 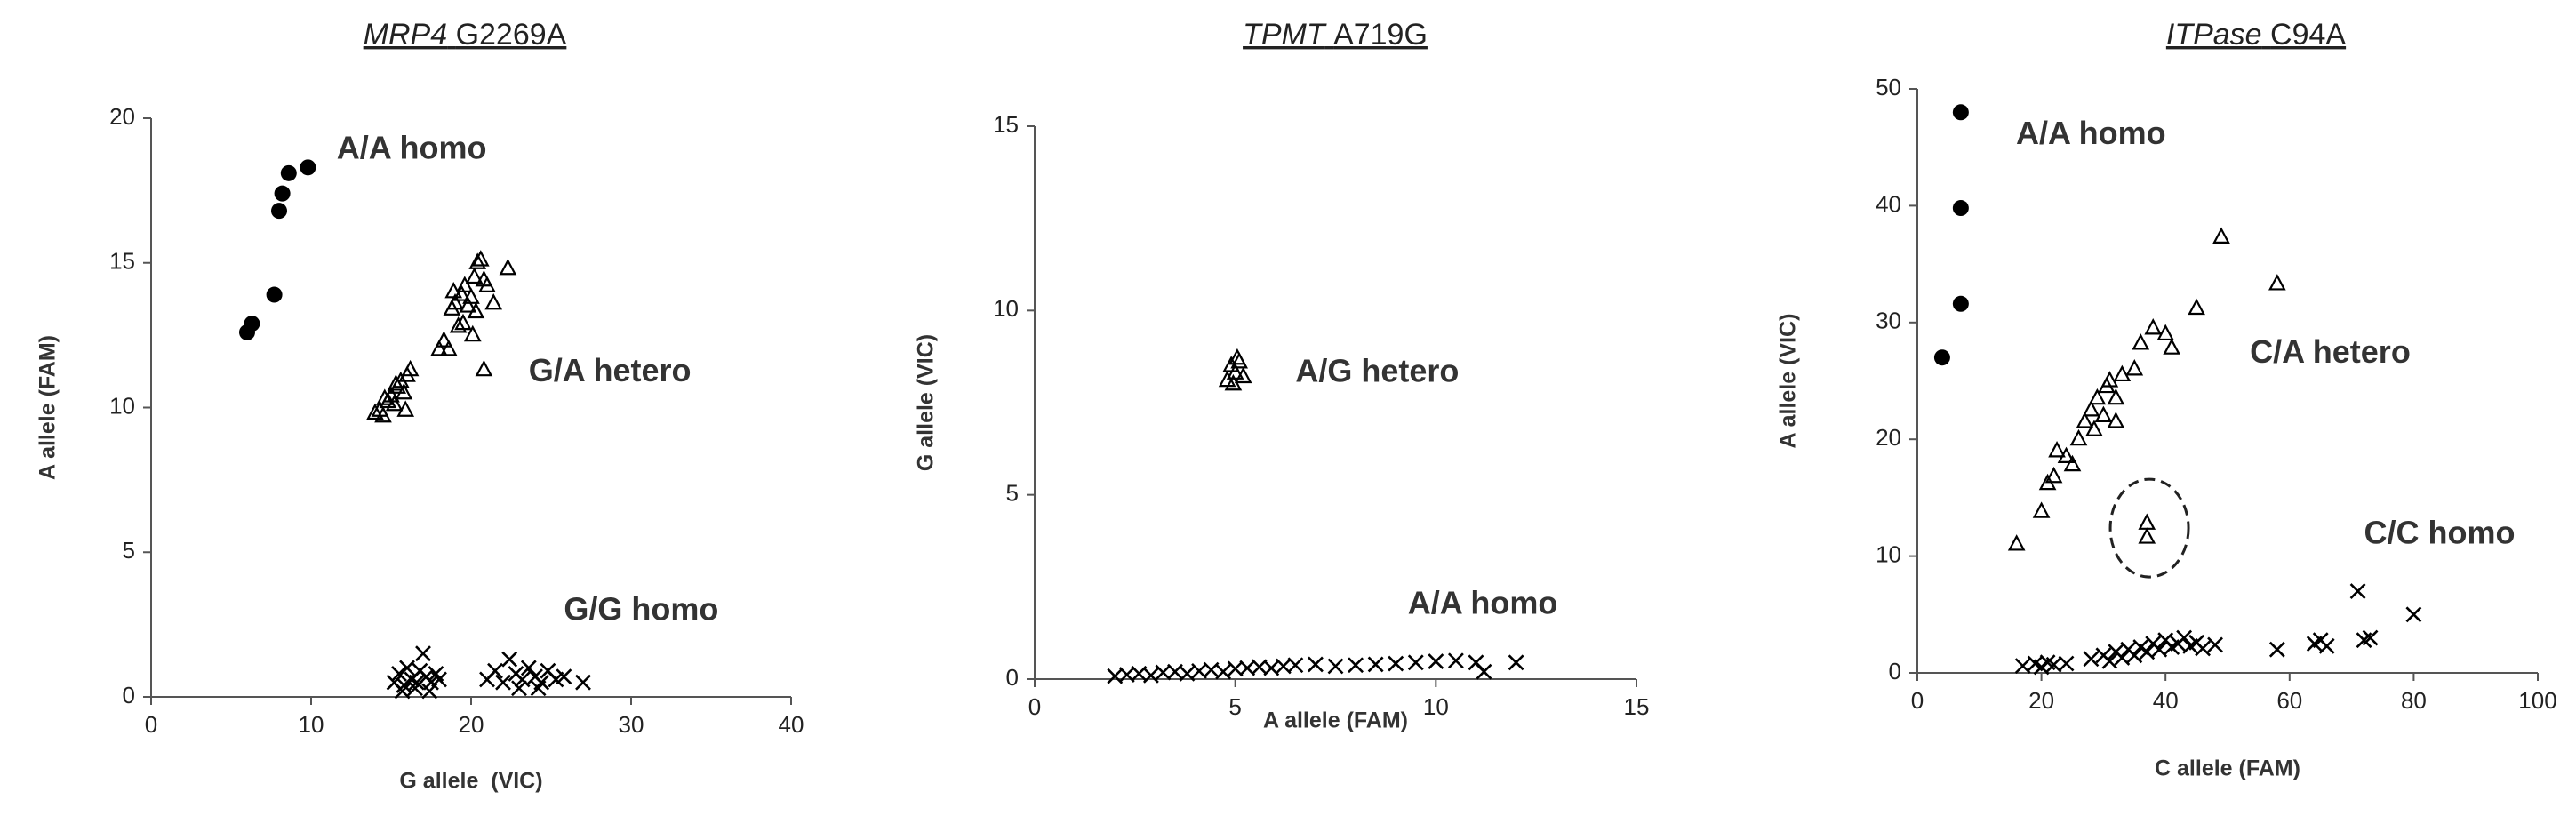 What do you see at coordinates (641, 608) in the screenshot?
I see `cluster-label: G/G homo` at bounding box center [641, 608].